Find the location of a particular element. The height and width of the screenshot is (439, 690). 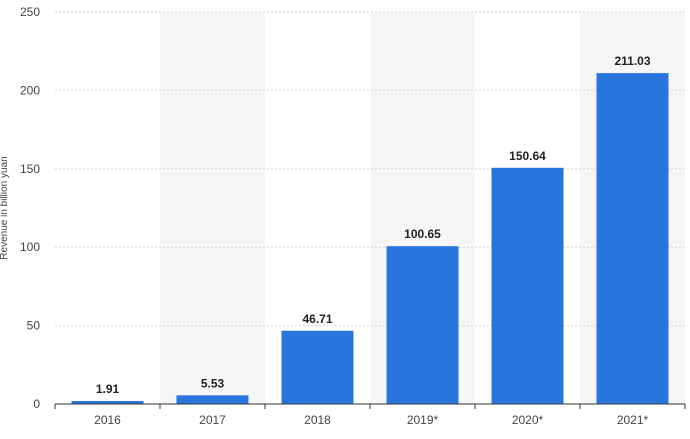

x-axis: 2016 2017 2018 2019* 2020* 2021* is located at coordinates (370, 415).